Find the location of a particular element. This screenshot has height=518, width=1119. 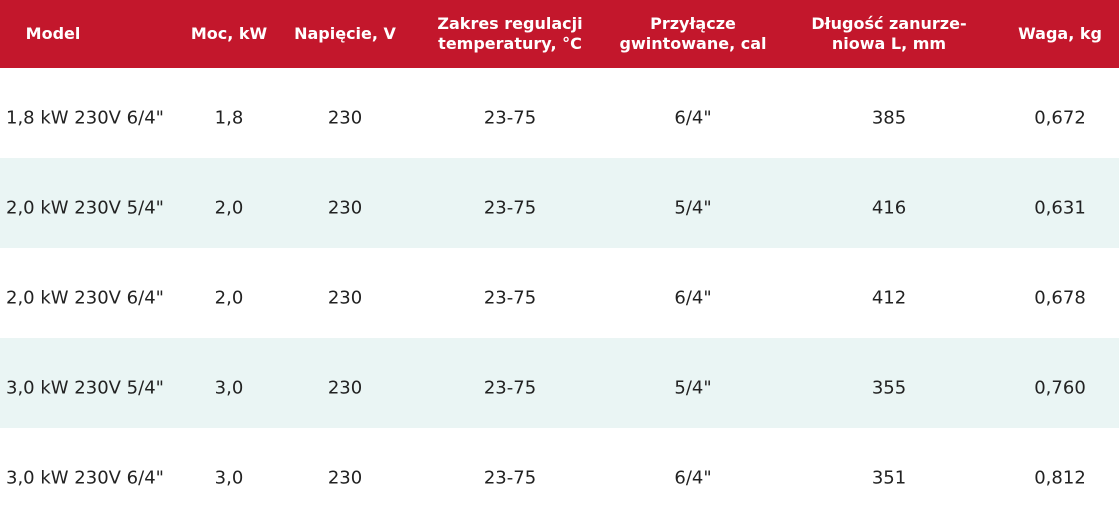

header-bar is located at coordinates (559, 34).